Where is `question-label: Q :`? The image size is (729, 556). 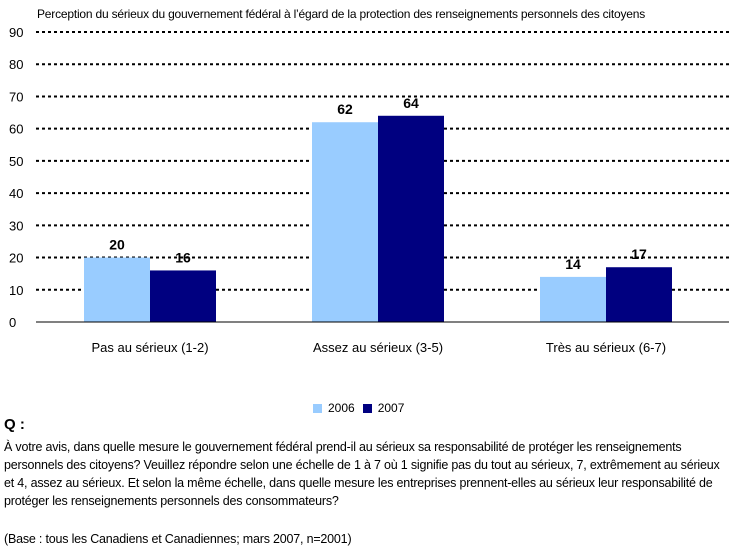
question-label: Q : is located at coordinates (14, 424).